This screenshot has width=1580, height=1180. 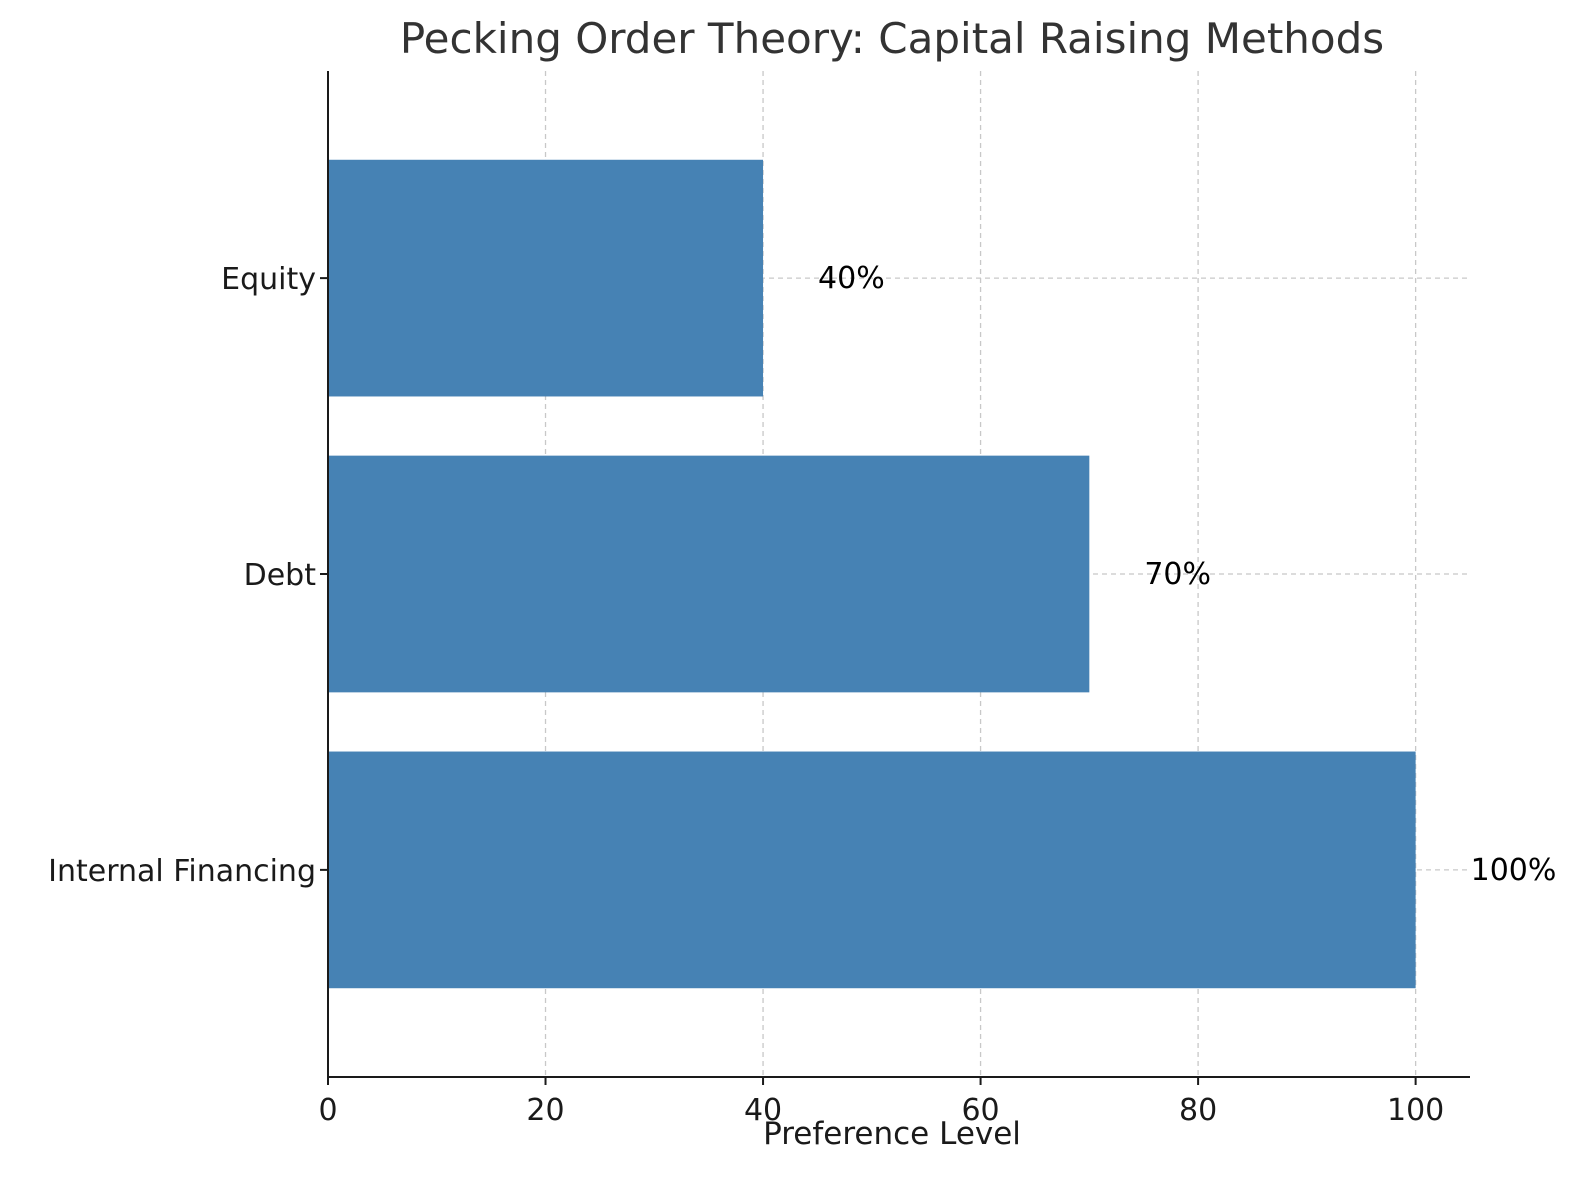 I want to click on x-tick-label: 100, so click(x=1415, y=1110).